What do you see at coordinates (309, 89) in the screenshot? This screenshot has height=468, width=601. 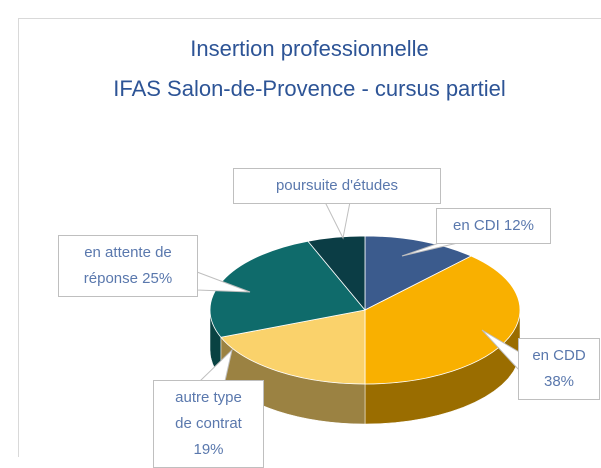 I see `chart-subtitle: IFAS Salon-de-Provence - cursus partiel` at bounding box center [309, 89].